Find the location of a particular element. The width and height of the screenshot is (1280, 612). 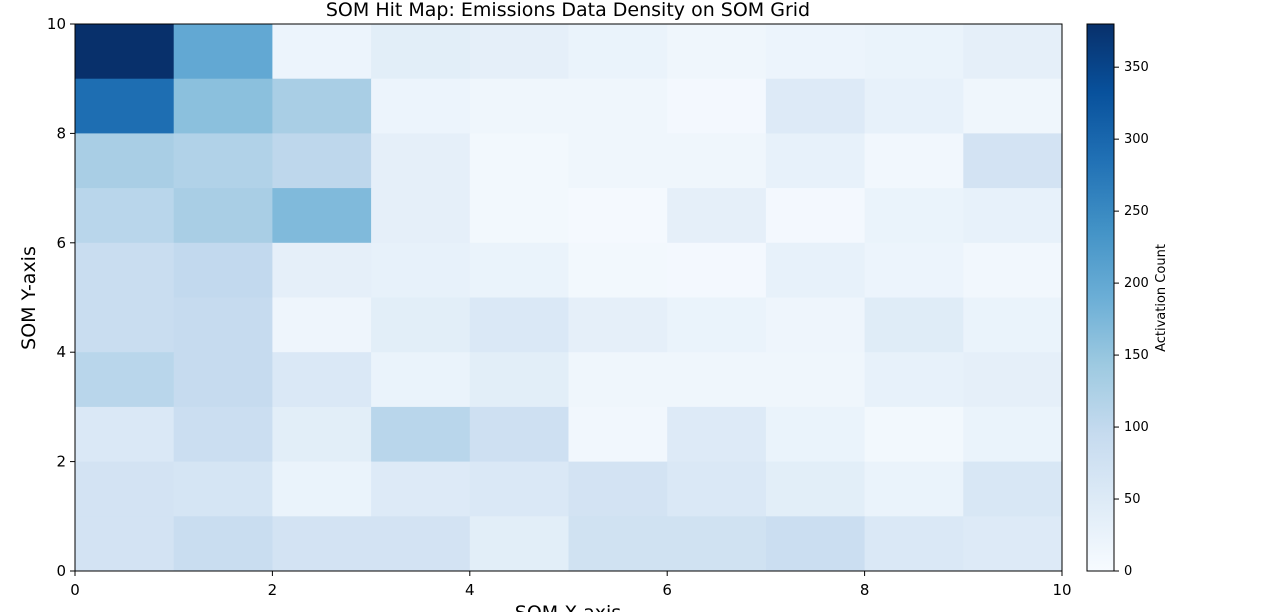

colorbar is located at coordinates (1100, 297).